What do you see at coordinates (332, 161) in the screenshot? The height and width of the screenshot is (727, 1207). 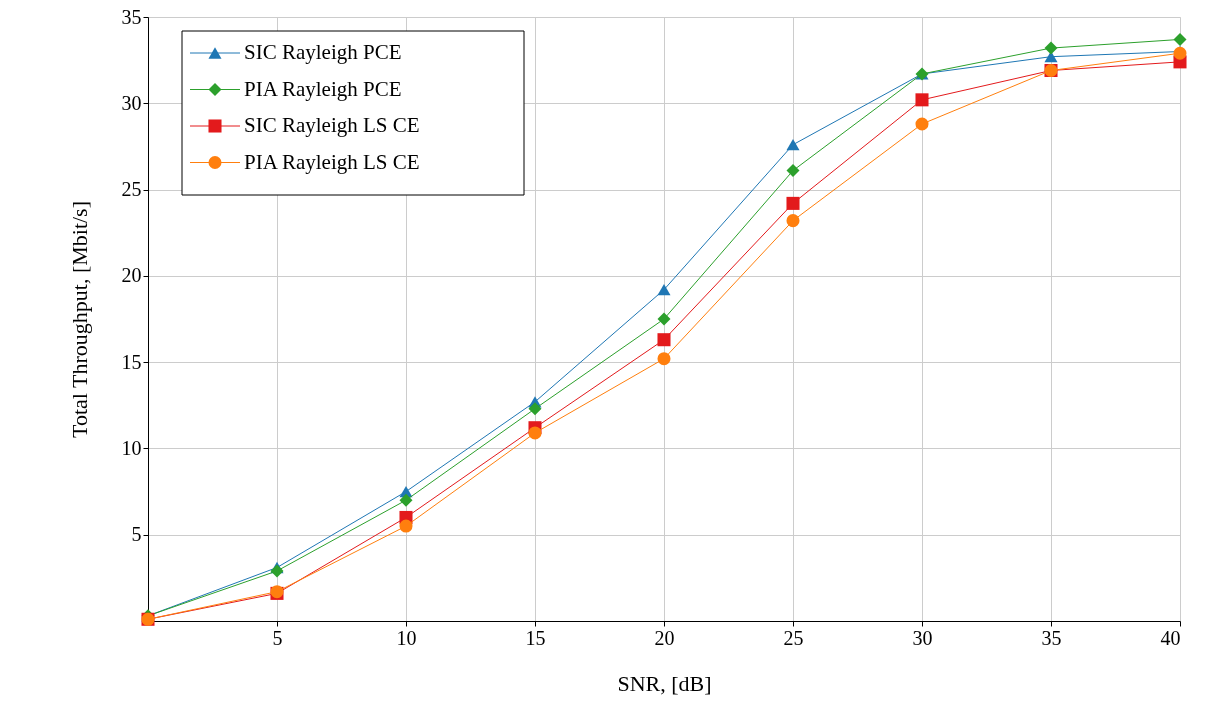 I see `legend-label: PIA Rayleigh LS CE` at bounding box center [332, 161].